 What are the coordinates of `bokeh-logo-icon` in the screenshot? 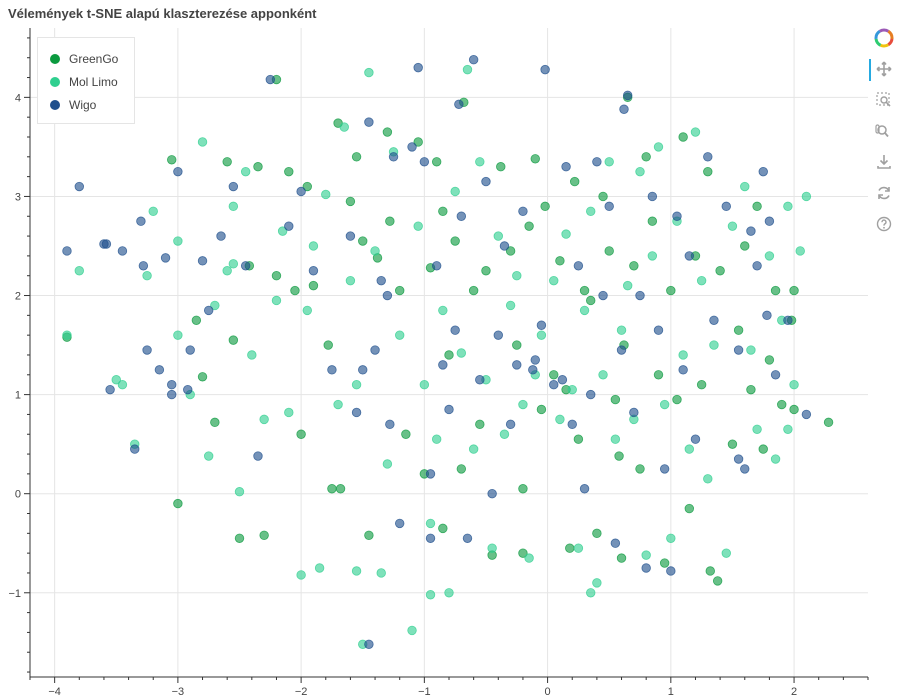 It's located at (884, 38).